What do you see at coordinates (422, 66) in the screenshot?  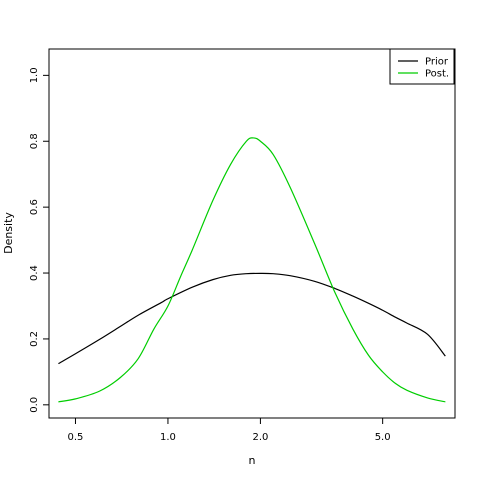 I see `legend-box` at bounding box center [422, 66].